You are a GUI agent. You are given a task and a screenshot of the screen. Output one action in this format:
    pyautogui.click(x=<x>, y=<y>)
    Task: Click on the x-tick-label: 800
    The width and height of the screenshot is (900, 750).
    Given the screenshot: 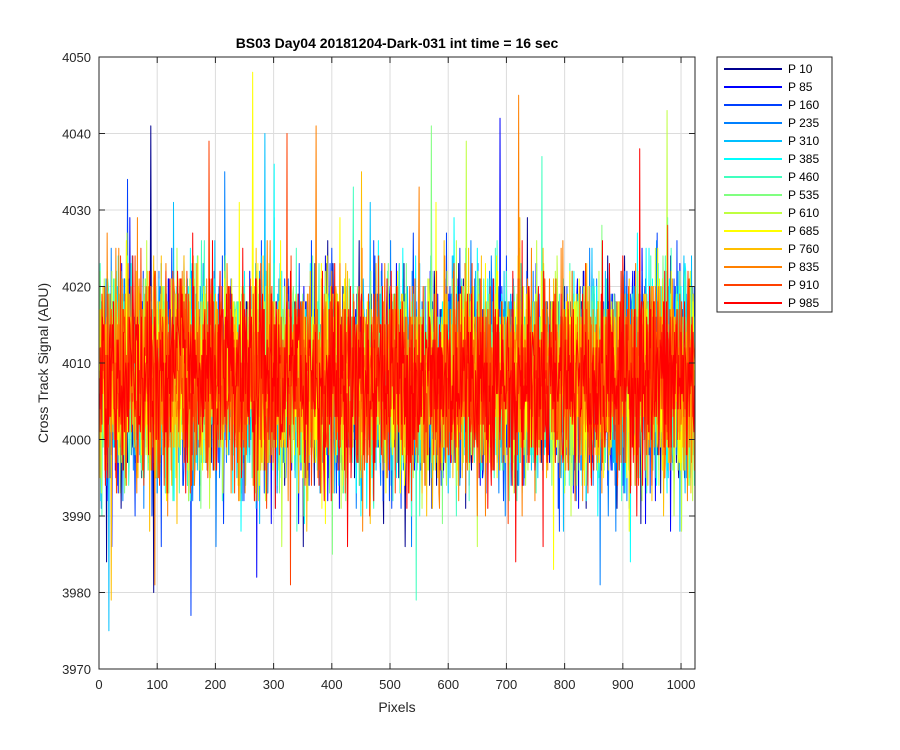 What is the action you would take?
    pyautogui.click(x=565, y=684)
    